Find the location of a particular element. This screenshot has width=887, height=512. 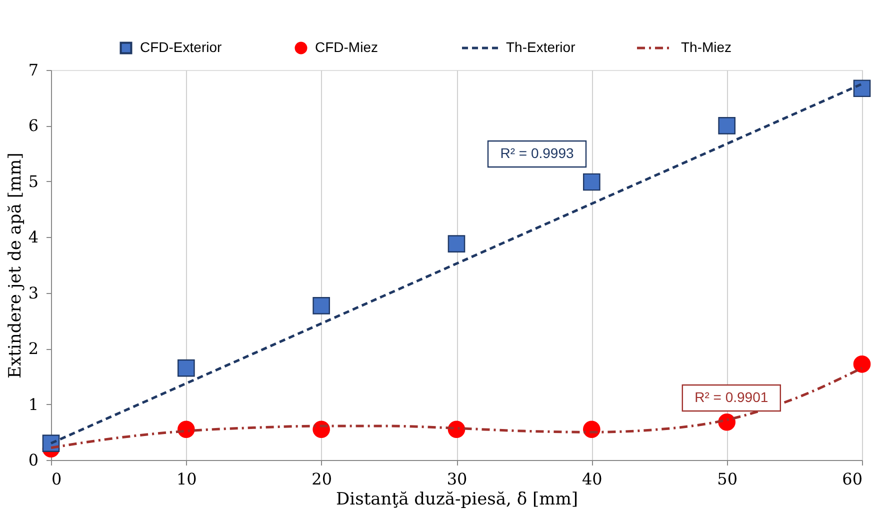

annotation: R² = 0.9901 is located at coordinates (731, 397).